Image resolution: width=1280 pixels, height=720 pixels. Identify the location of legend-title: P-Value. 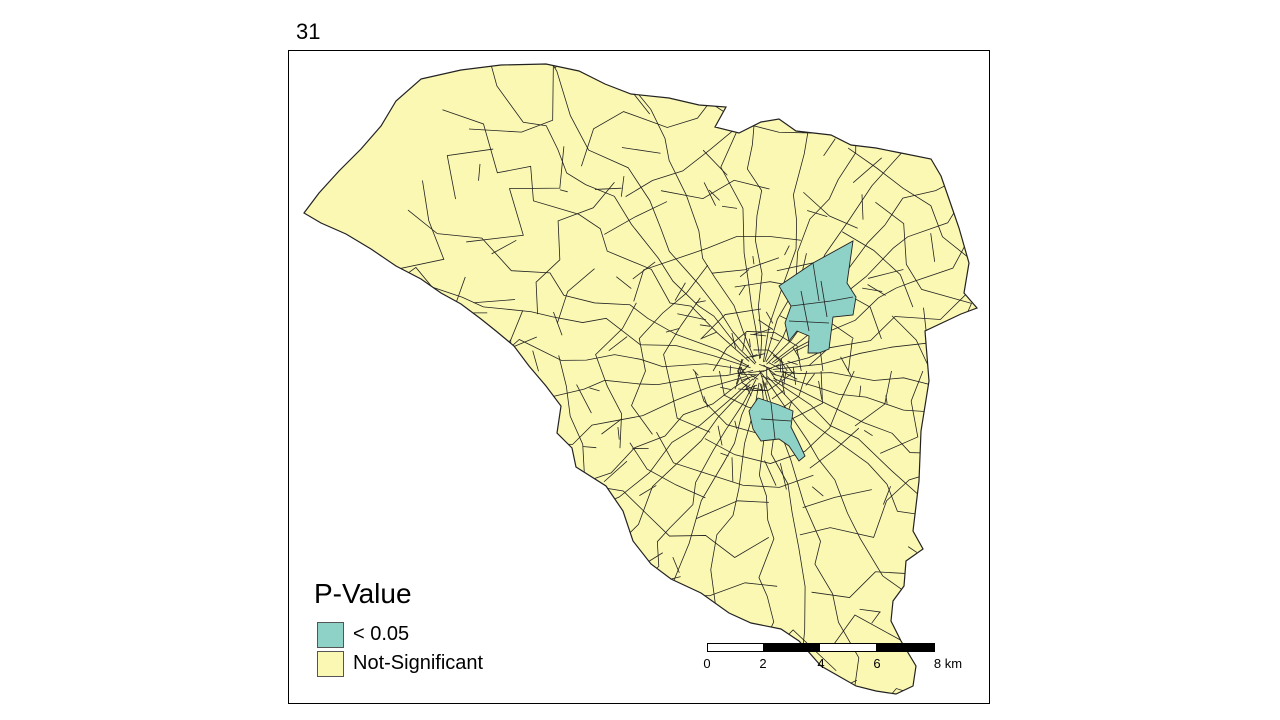
(363, 593).